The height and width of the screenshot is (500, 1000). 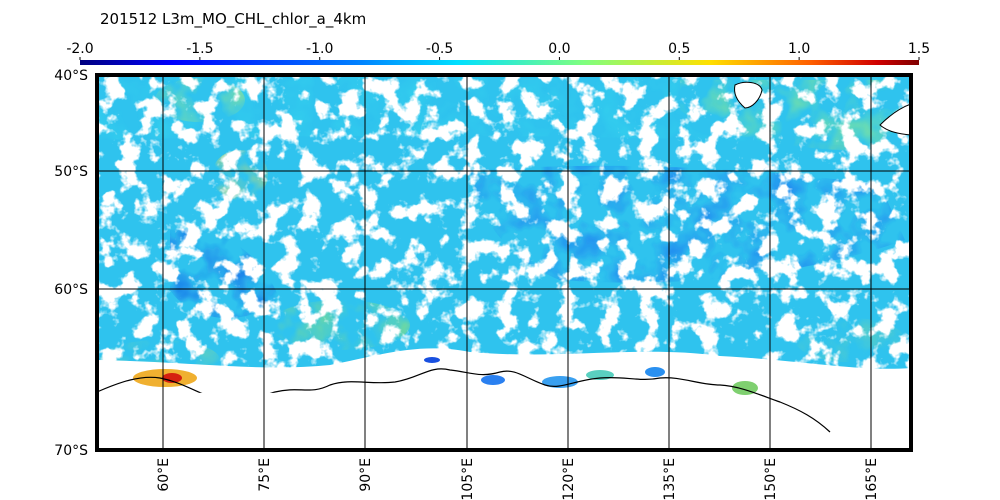 What do you see at coordinates (518, 479) in the screenshot?
I see `longitude-labels: 60°E 75°E 90°E 105°E 120°E 135°E 150°E 165°E` at bounding box center [518, 479].